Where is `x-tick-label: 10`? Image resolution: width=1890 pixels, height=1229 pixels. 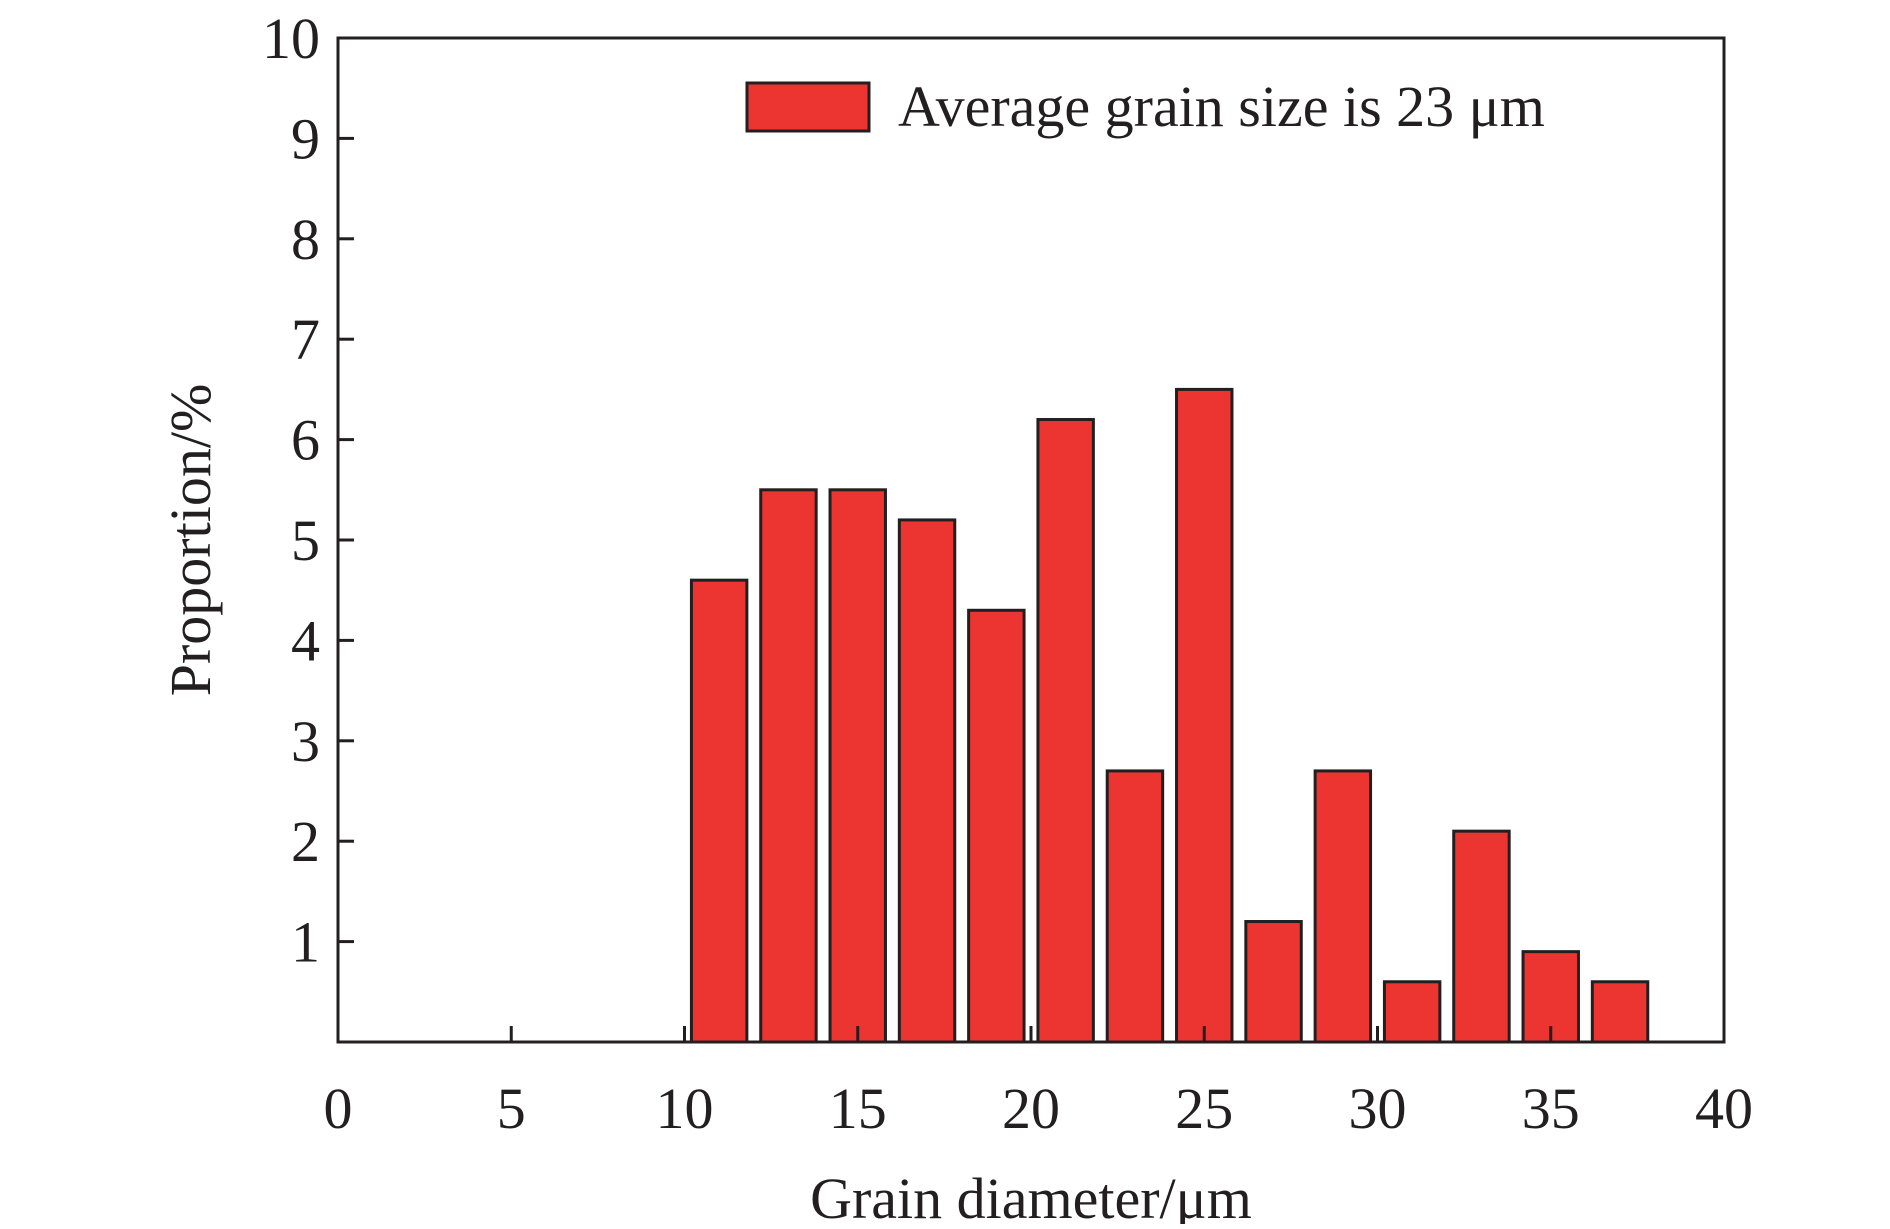
x-tick-label: 10 is located at coordinates (685, 1108).